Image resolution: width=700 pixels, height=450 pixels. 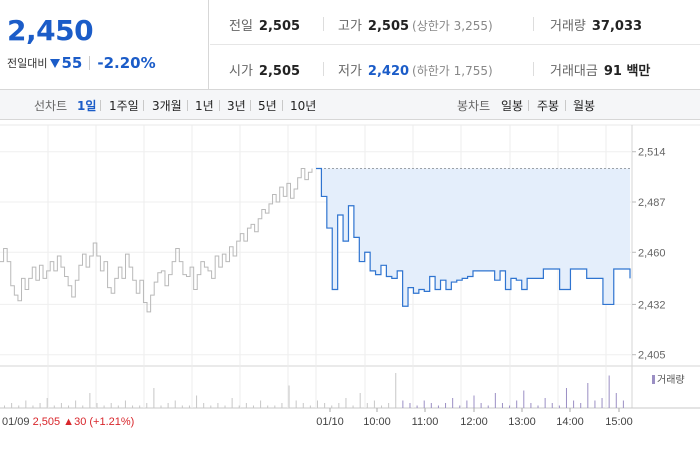 What do you see at coordinates (652, 203) in the screenshot?
I see `y-tick-label: 2,487` at bounding box center [652, 203].